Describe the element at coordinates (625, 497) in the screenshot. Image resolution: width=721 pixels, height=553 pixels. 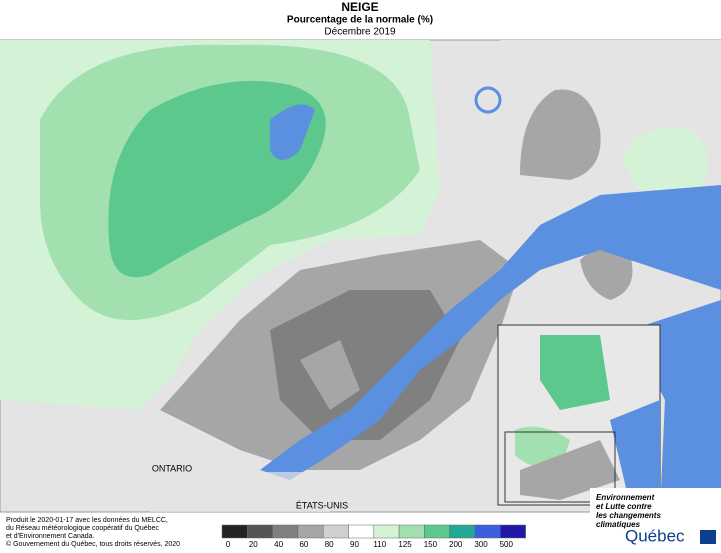
I see `logo-line: Environnement` at that location.